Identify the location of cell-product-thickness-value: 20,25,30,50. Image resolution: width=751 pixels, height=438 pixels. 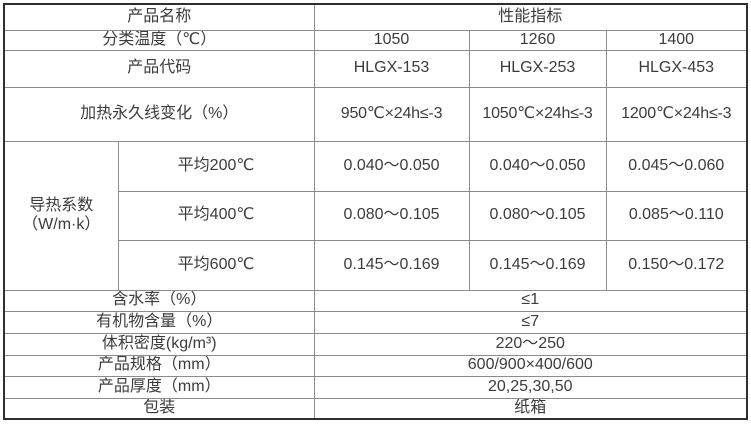
(530, 387).